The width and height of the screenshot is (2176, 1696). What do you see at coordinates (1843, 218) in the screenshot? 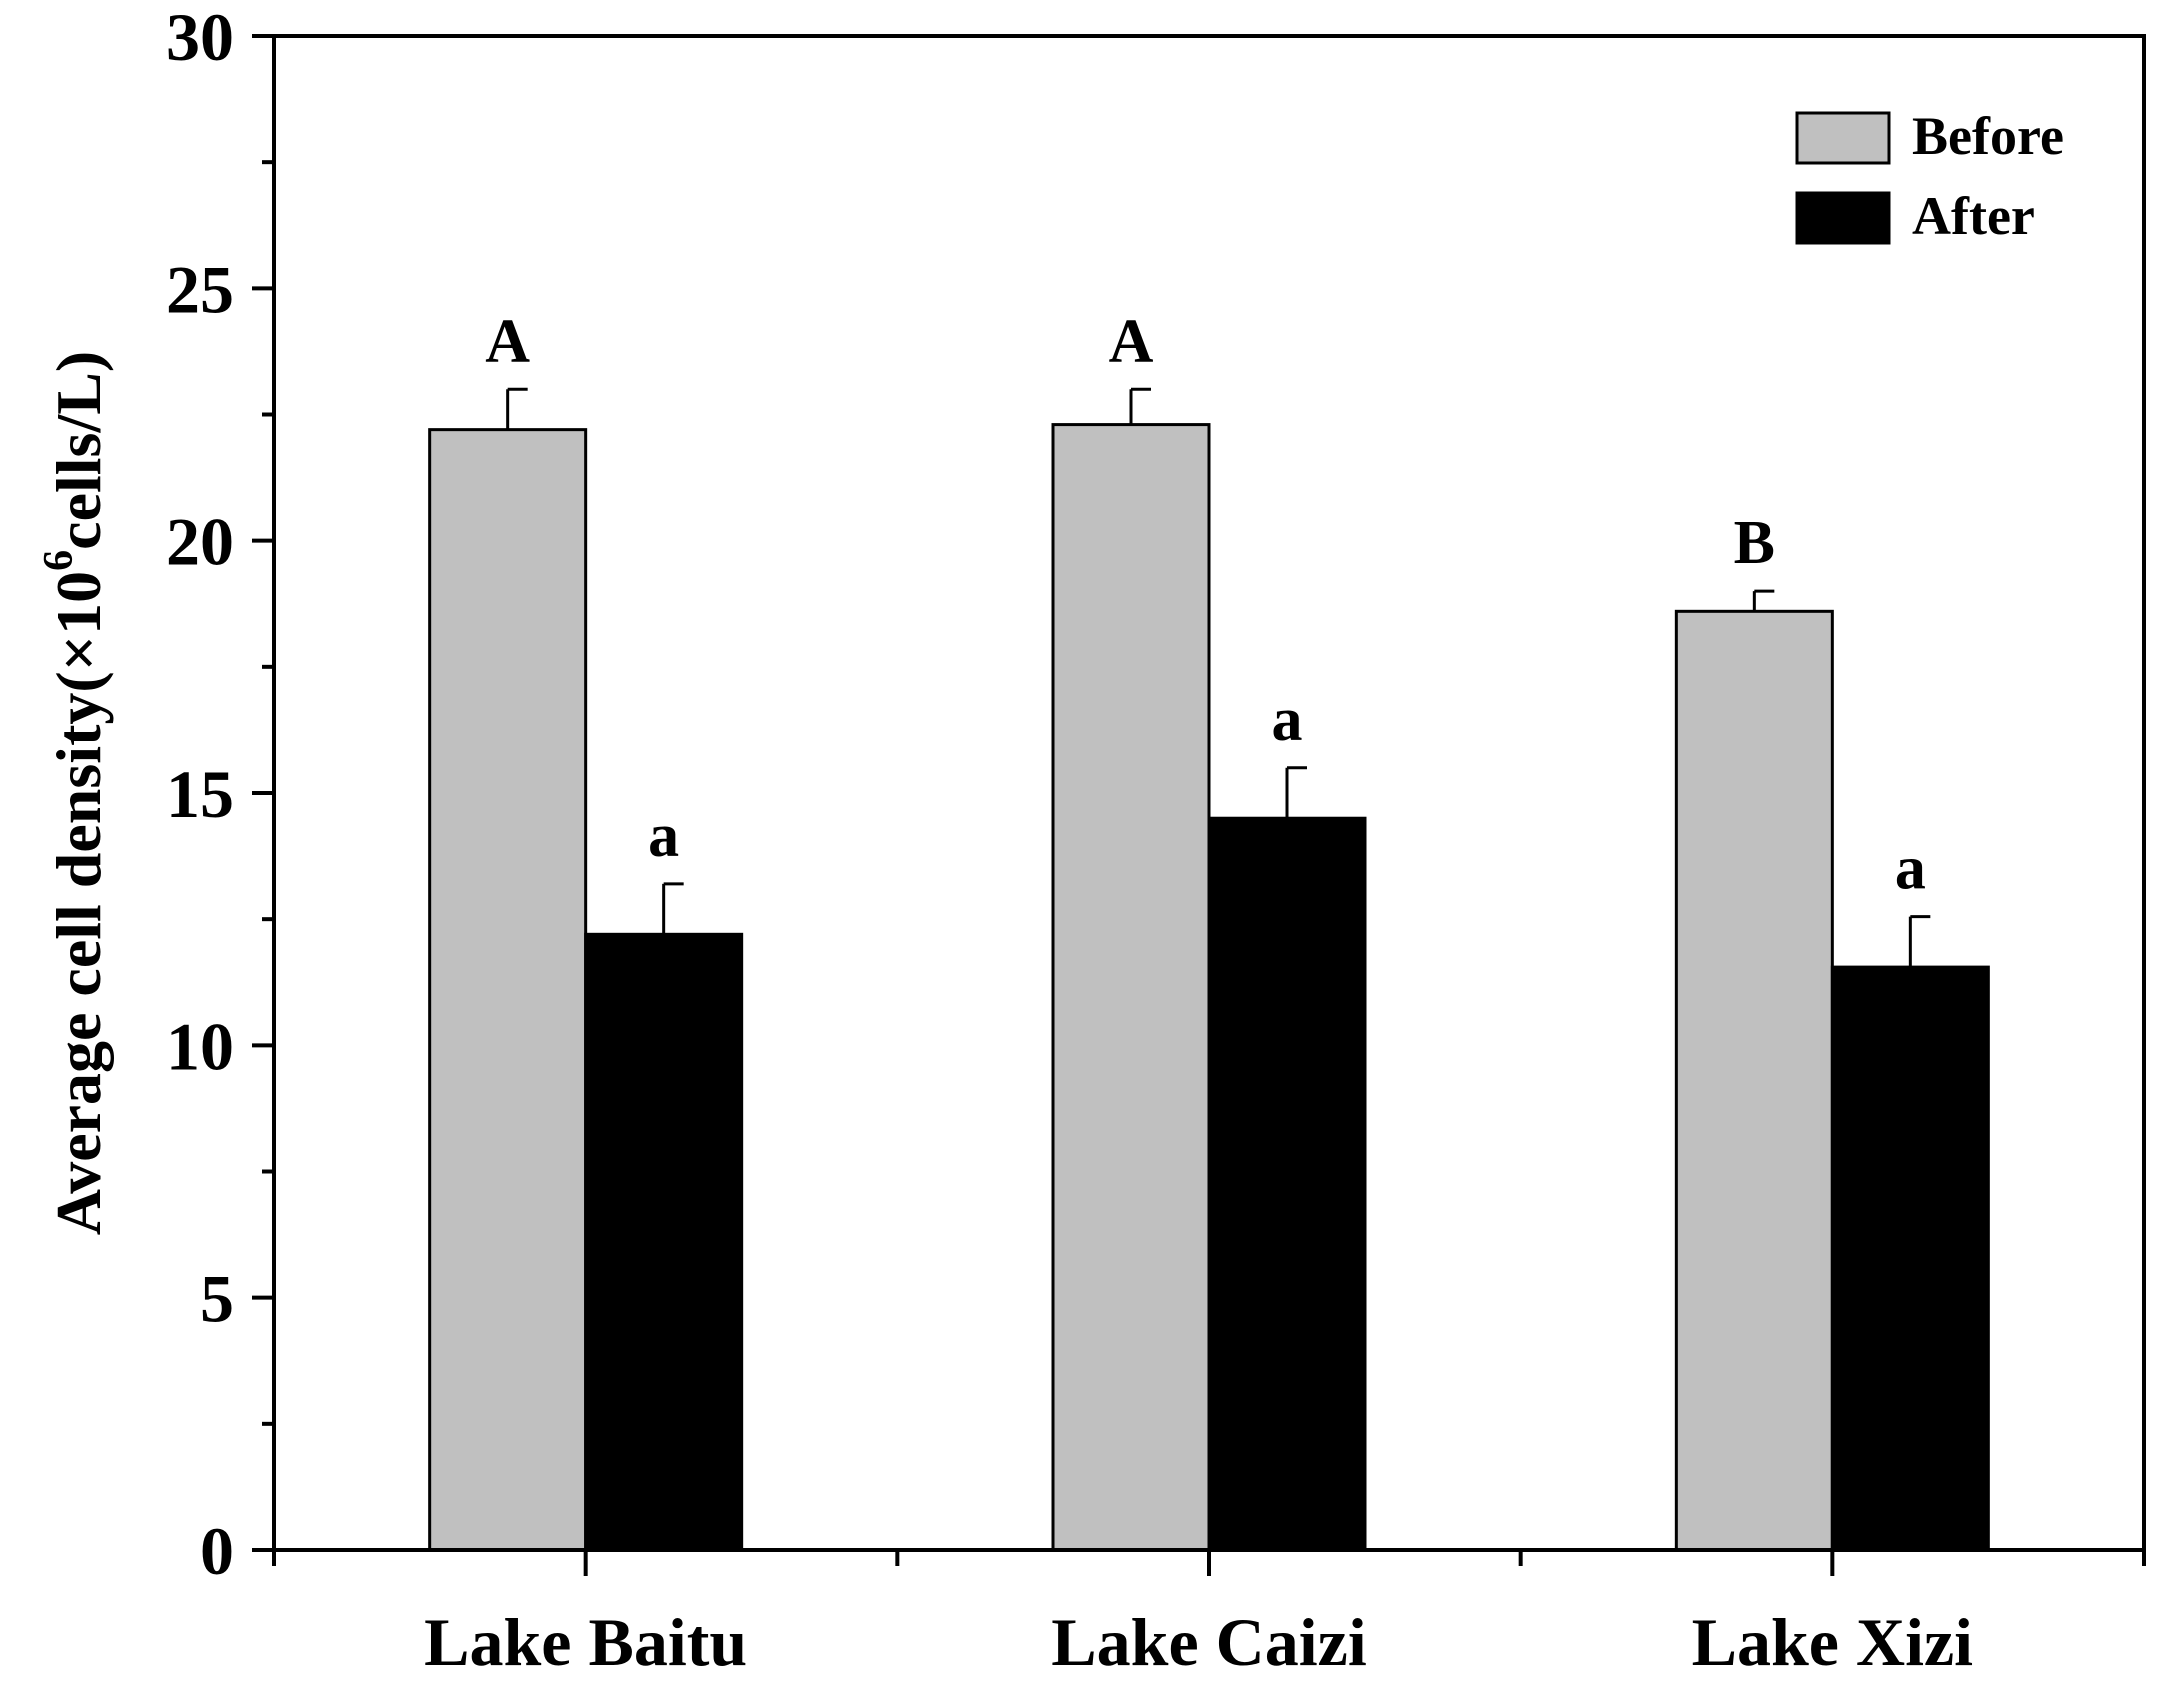
I see `legend-swatch-after` at bounding box center [1843, 218].